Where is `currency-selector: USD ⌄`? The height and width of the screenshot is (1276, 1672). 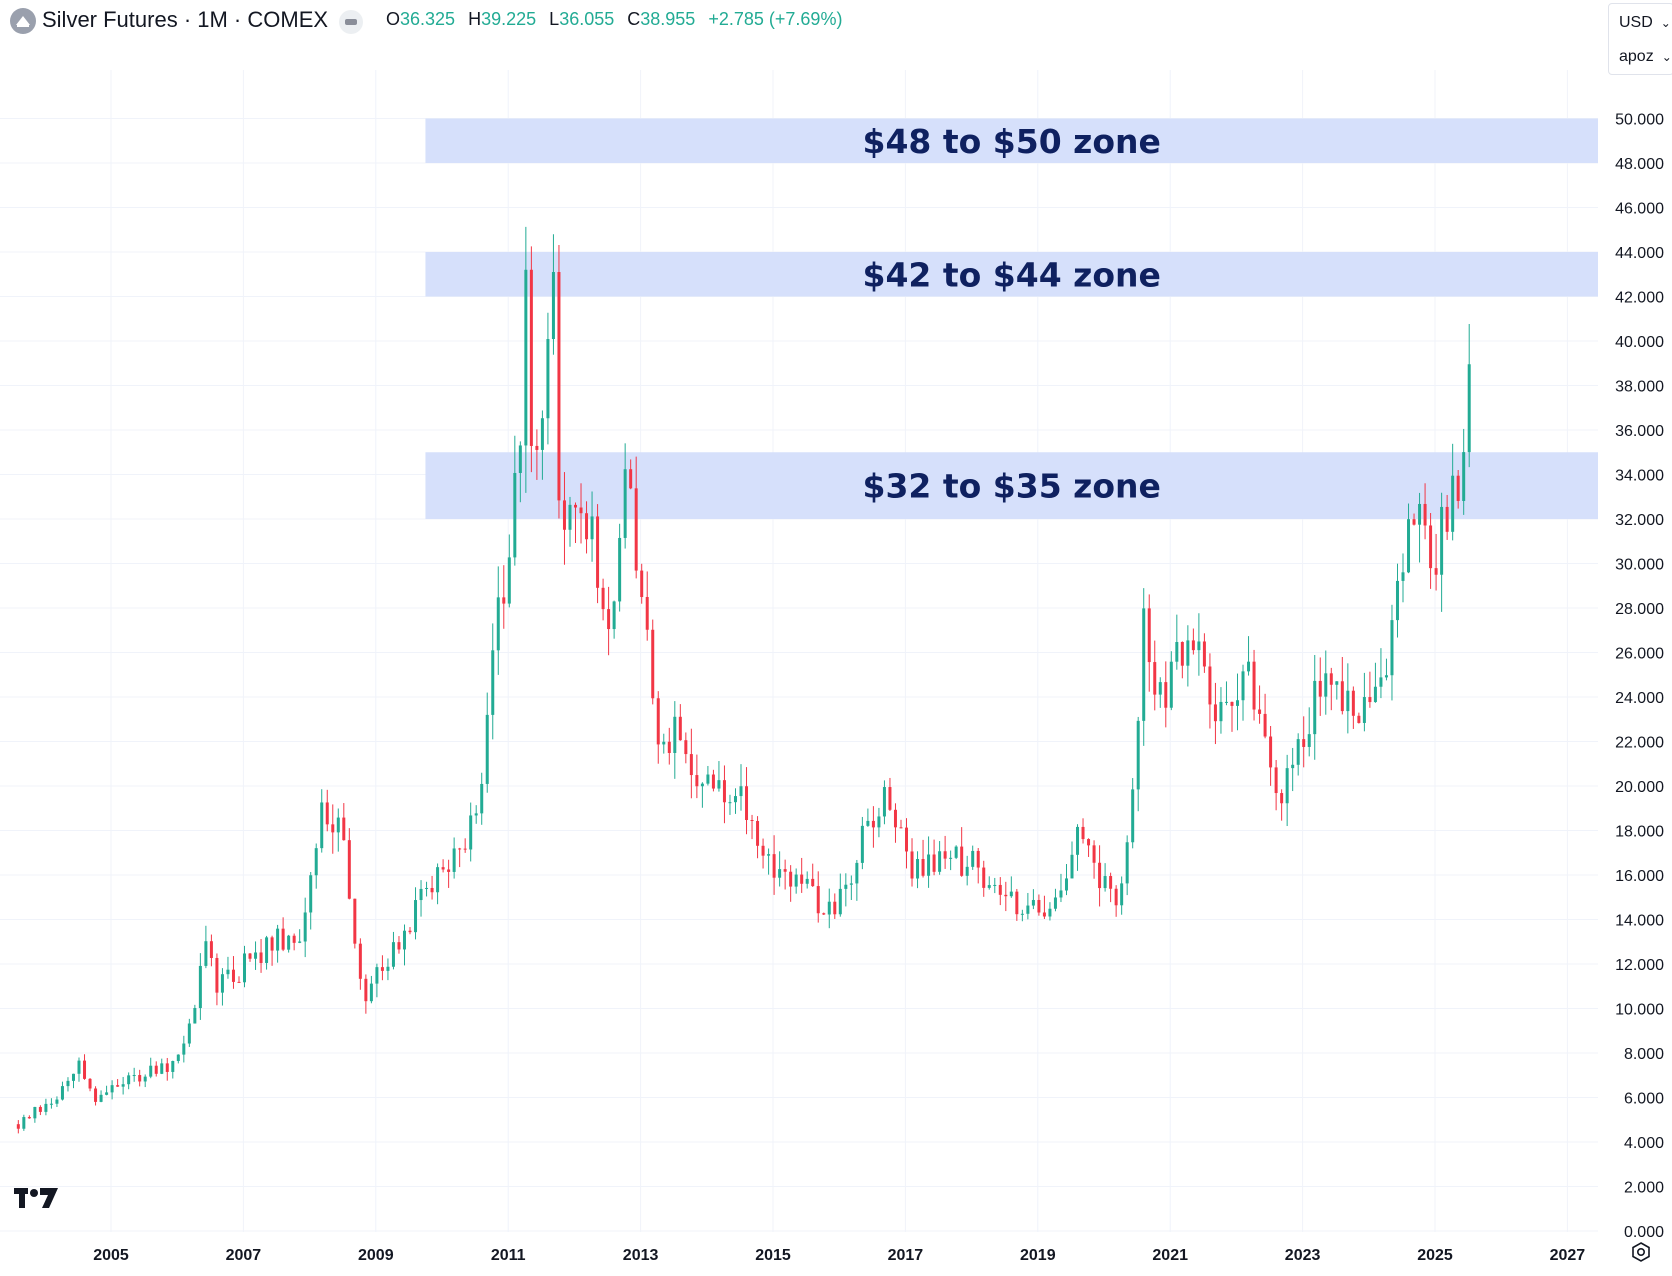 currency-selector: USD ⌄ is located at coordinates (1645, 23).